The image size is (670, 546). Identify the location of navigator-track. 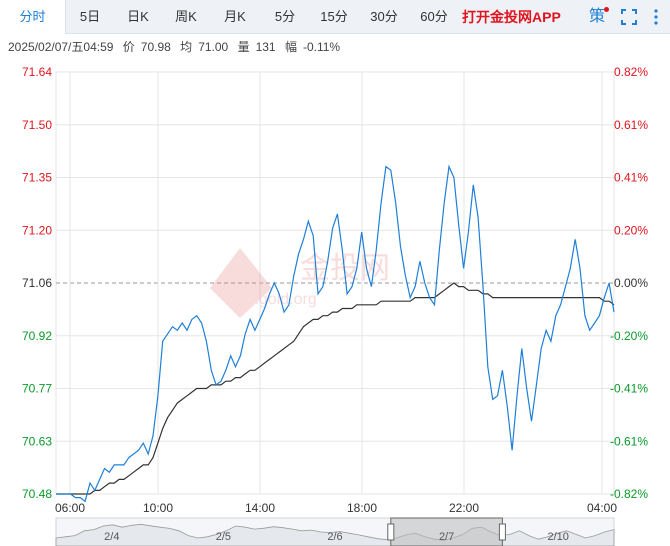
(335, 531).